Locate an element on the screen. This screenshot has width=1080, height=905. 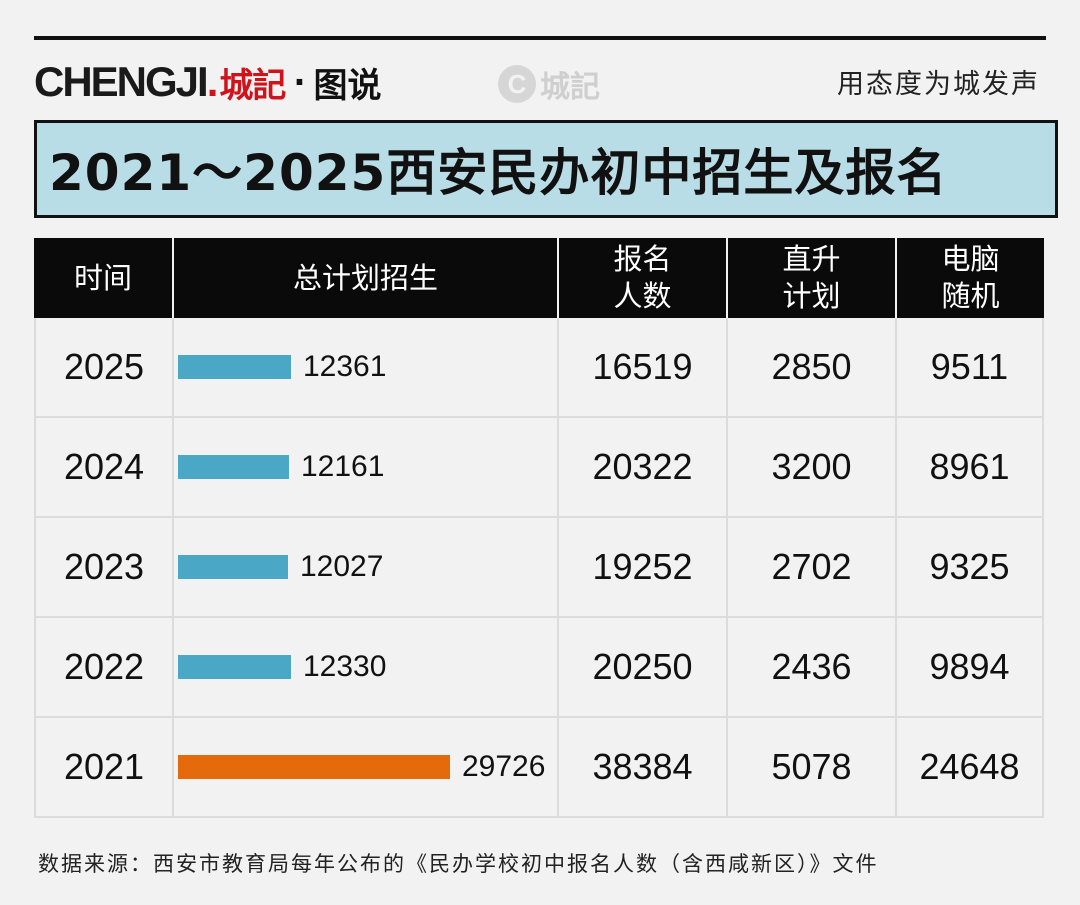
header-time-label: 时间 is located at coordinates (102, 277).